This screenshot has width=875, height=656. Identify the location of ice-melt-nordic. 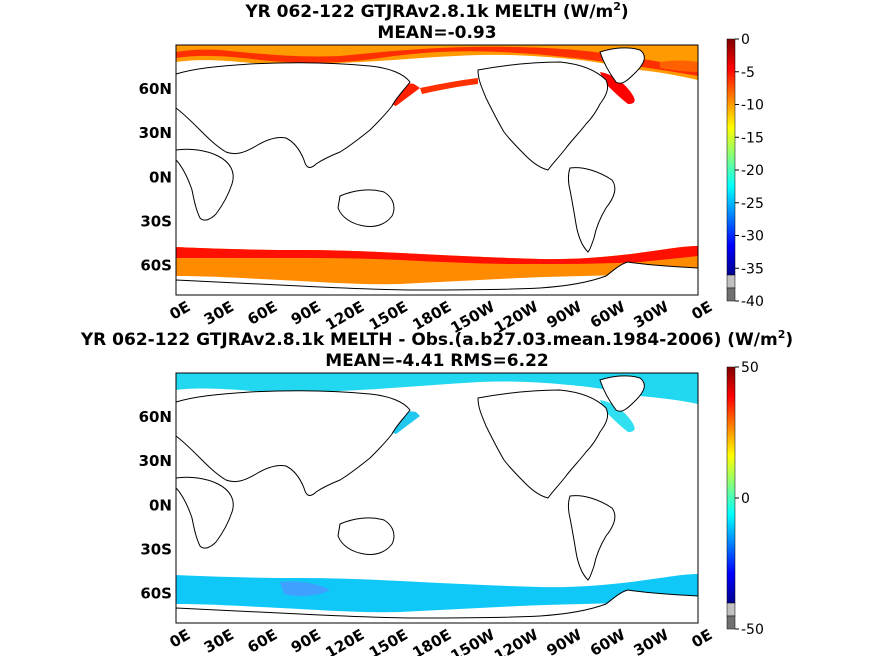
(679, 66).